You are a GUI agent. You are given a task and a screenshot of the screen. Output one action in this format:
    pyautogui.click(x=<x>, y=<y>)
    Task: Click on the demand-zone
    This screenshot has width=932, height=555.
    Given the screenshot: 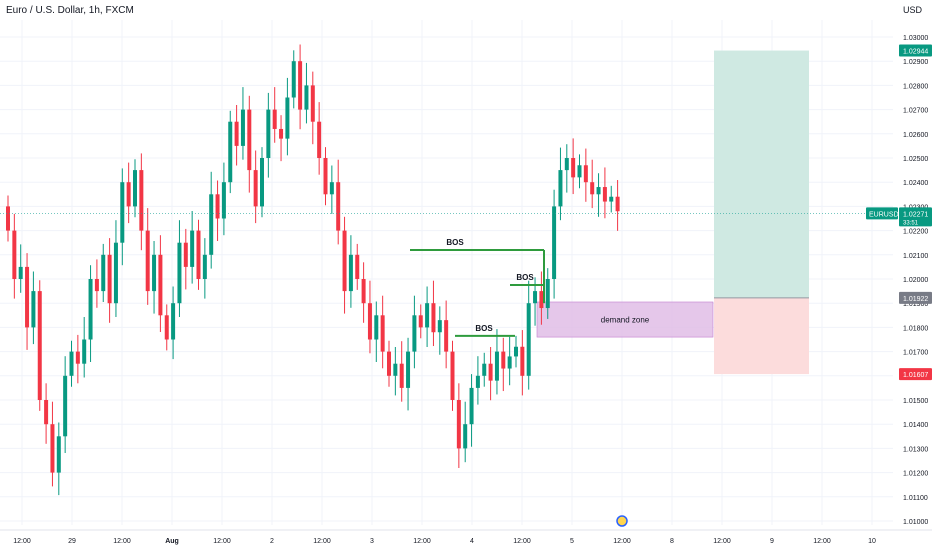 What is the action you would take?
    pyautogui.click(x=625, y=319)
    